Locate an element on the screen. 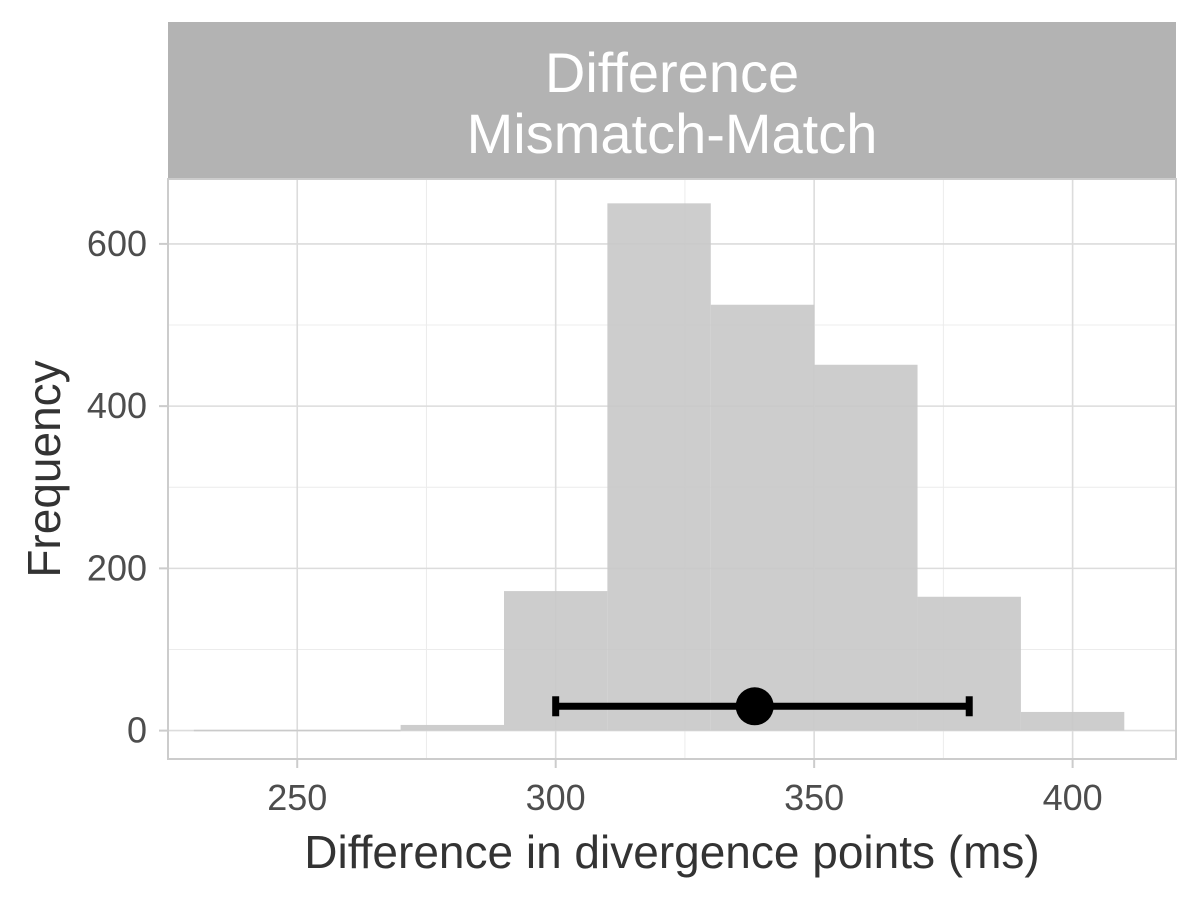  y-tick-label: 200 is located at coordinates (117, 567).